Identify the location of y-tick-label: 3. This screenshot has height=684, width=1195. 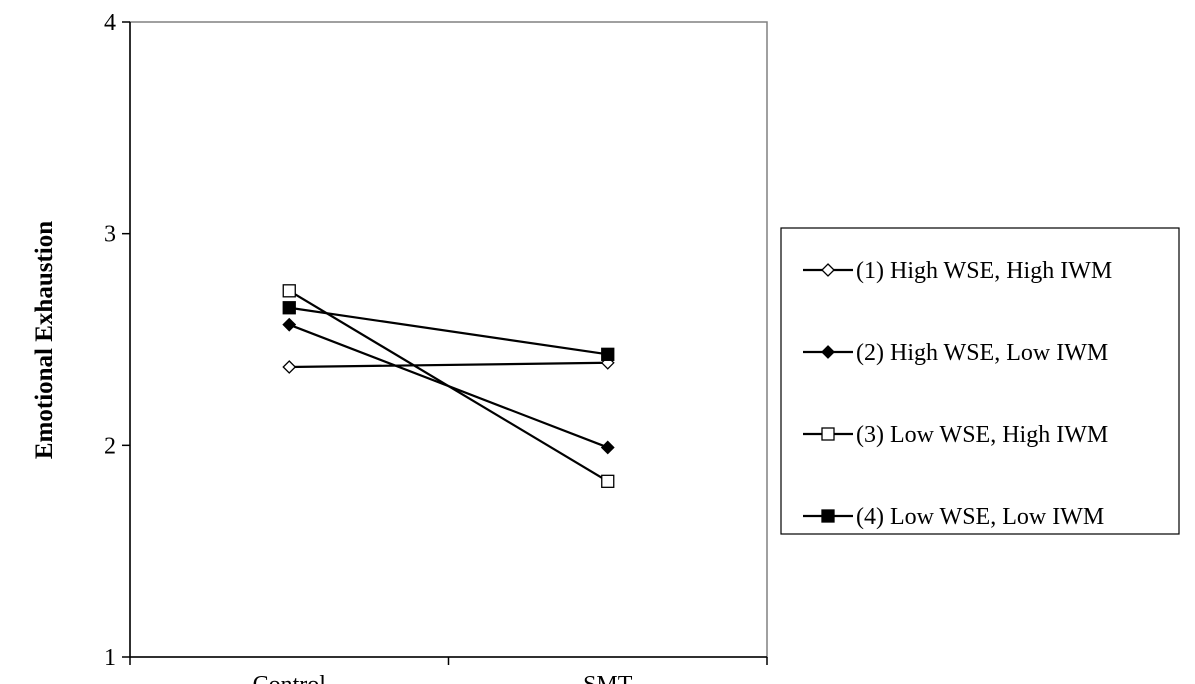
(110, 235).